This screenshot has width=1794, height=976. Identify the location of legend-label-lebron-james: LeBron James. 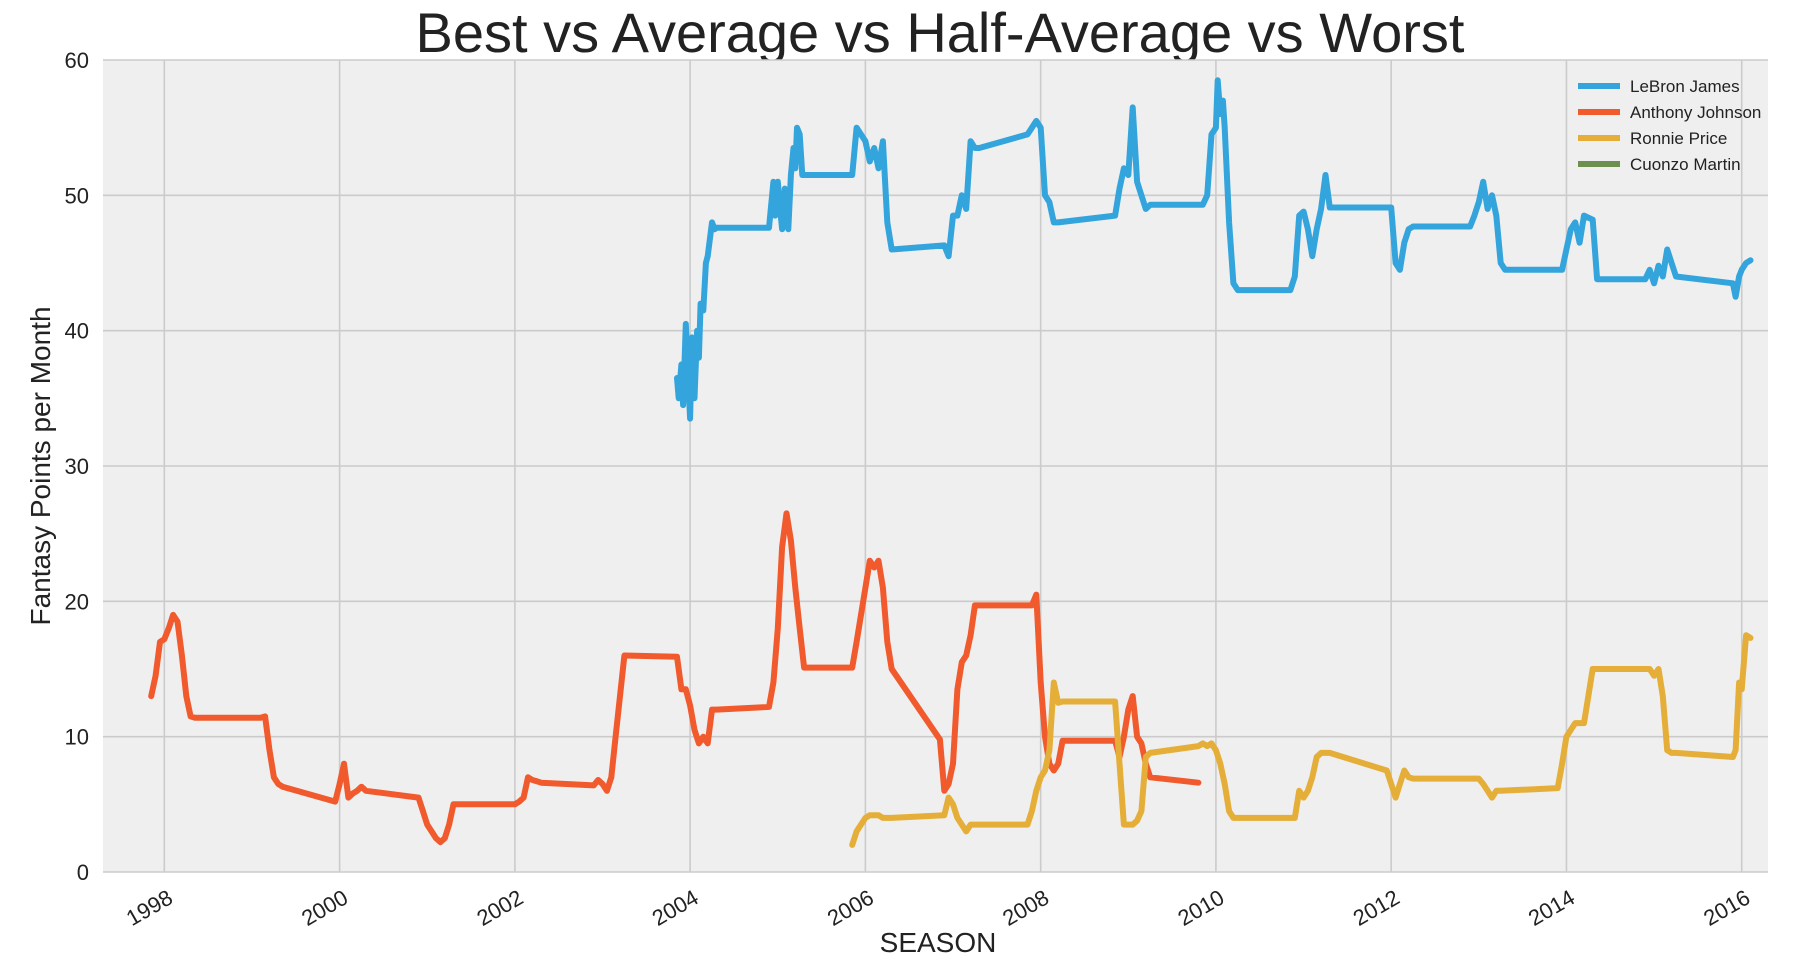
(1685, 86).